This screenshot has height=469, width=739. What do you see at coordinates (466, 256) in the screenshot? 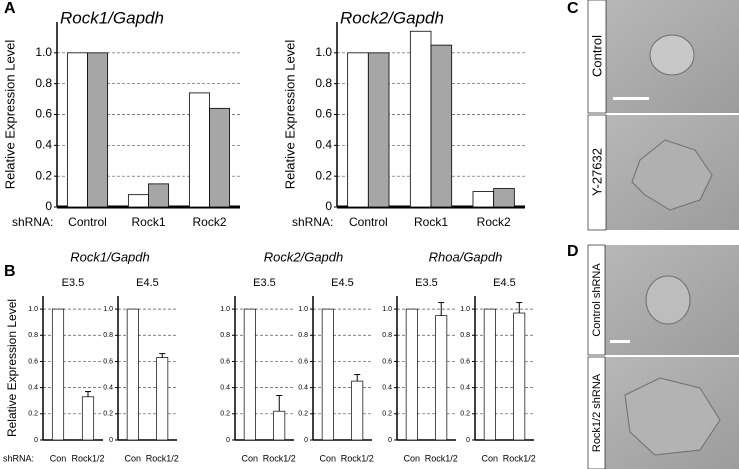
I see `chart-title: Rhoa/Gapdh` at bounding box center [466, 256].